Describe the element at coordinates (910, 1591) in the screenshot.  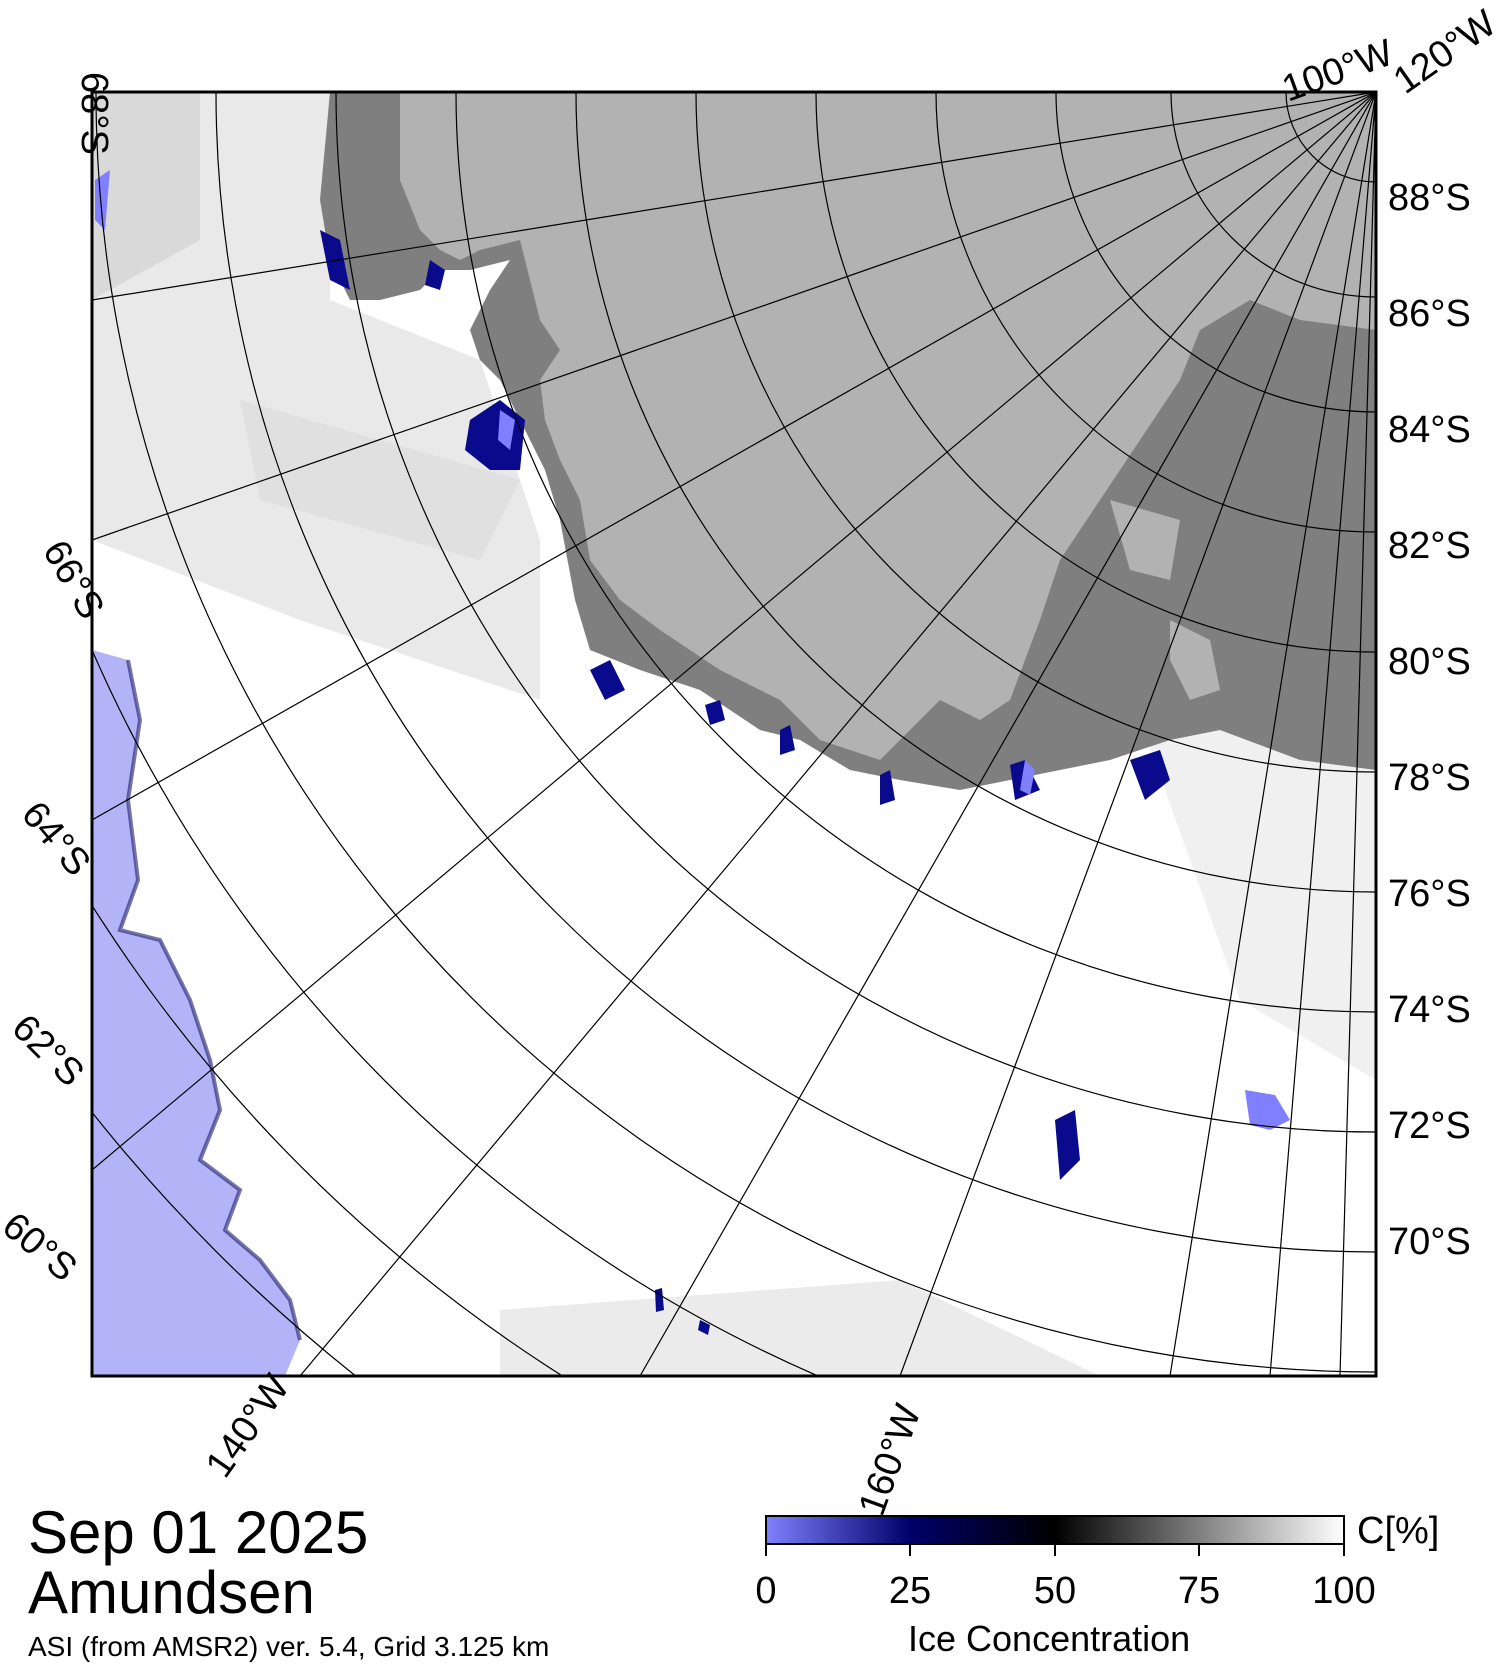
I see `colorbar-tick-label: 25` at that location.